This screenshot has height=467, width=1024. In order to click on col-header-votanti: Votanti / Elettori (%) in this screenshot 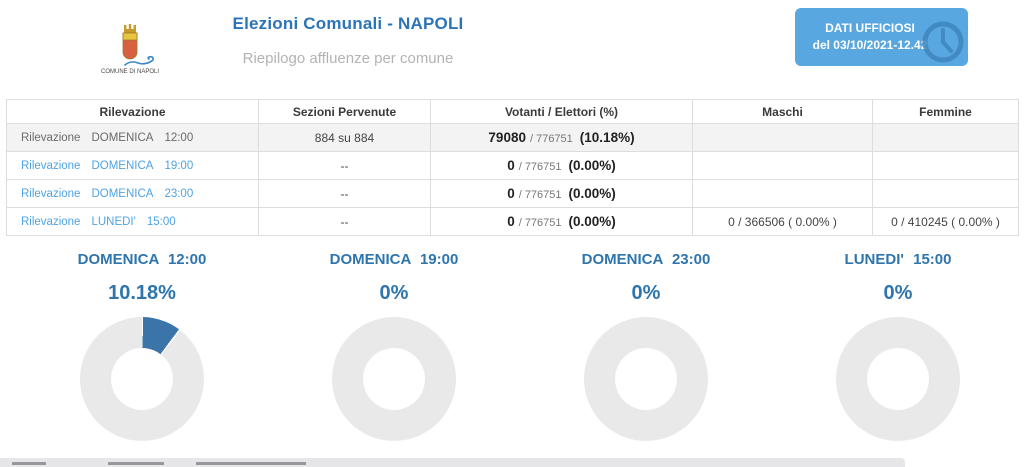, I will do `click(561, 111)`.